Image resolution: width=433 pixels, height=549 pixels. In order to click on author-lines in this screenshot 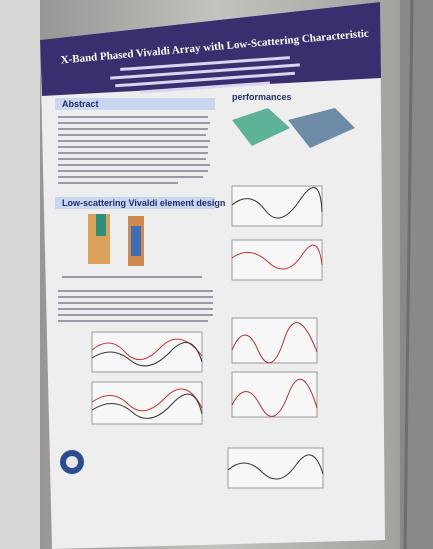, I will do `click(205, 75)`.